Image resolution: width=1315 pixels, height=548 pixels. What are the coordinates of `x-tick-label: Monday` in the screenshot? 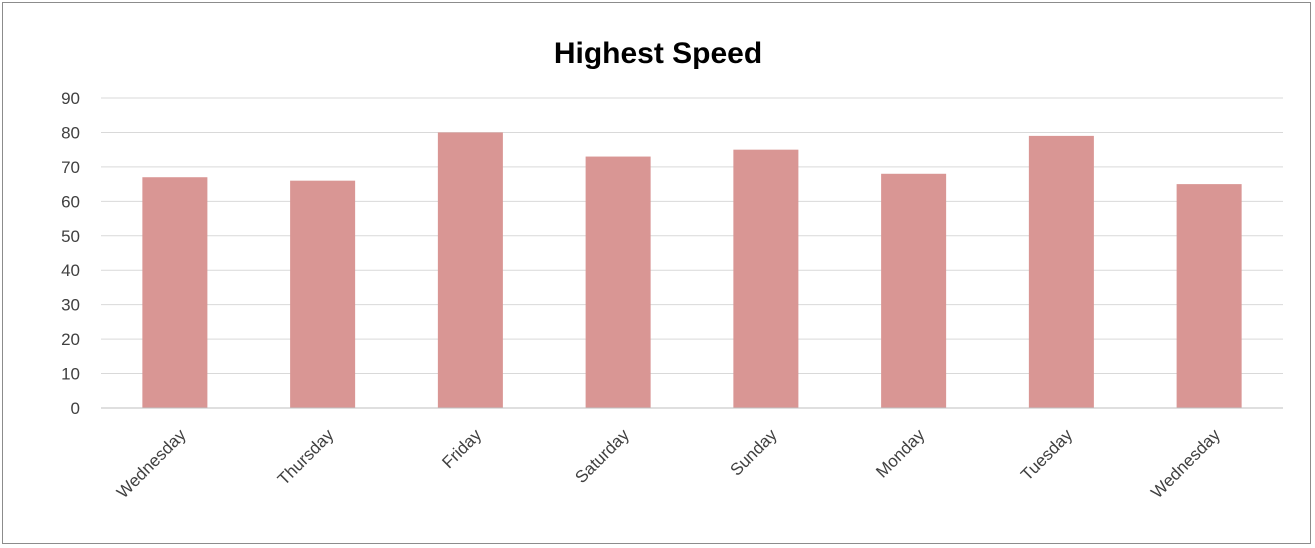 It's located at (900, 453).